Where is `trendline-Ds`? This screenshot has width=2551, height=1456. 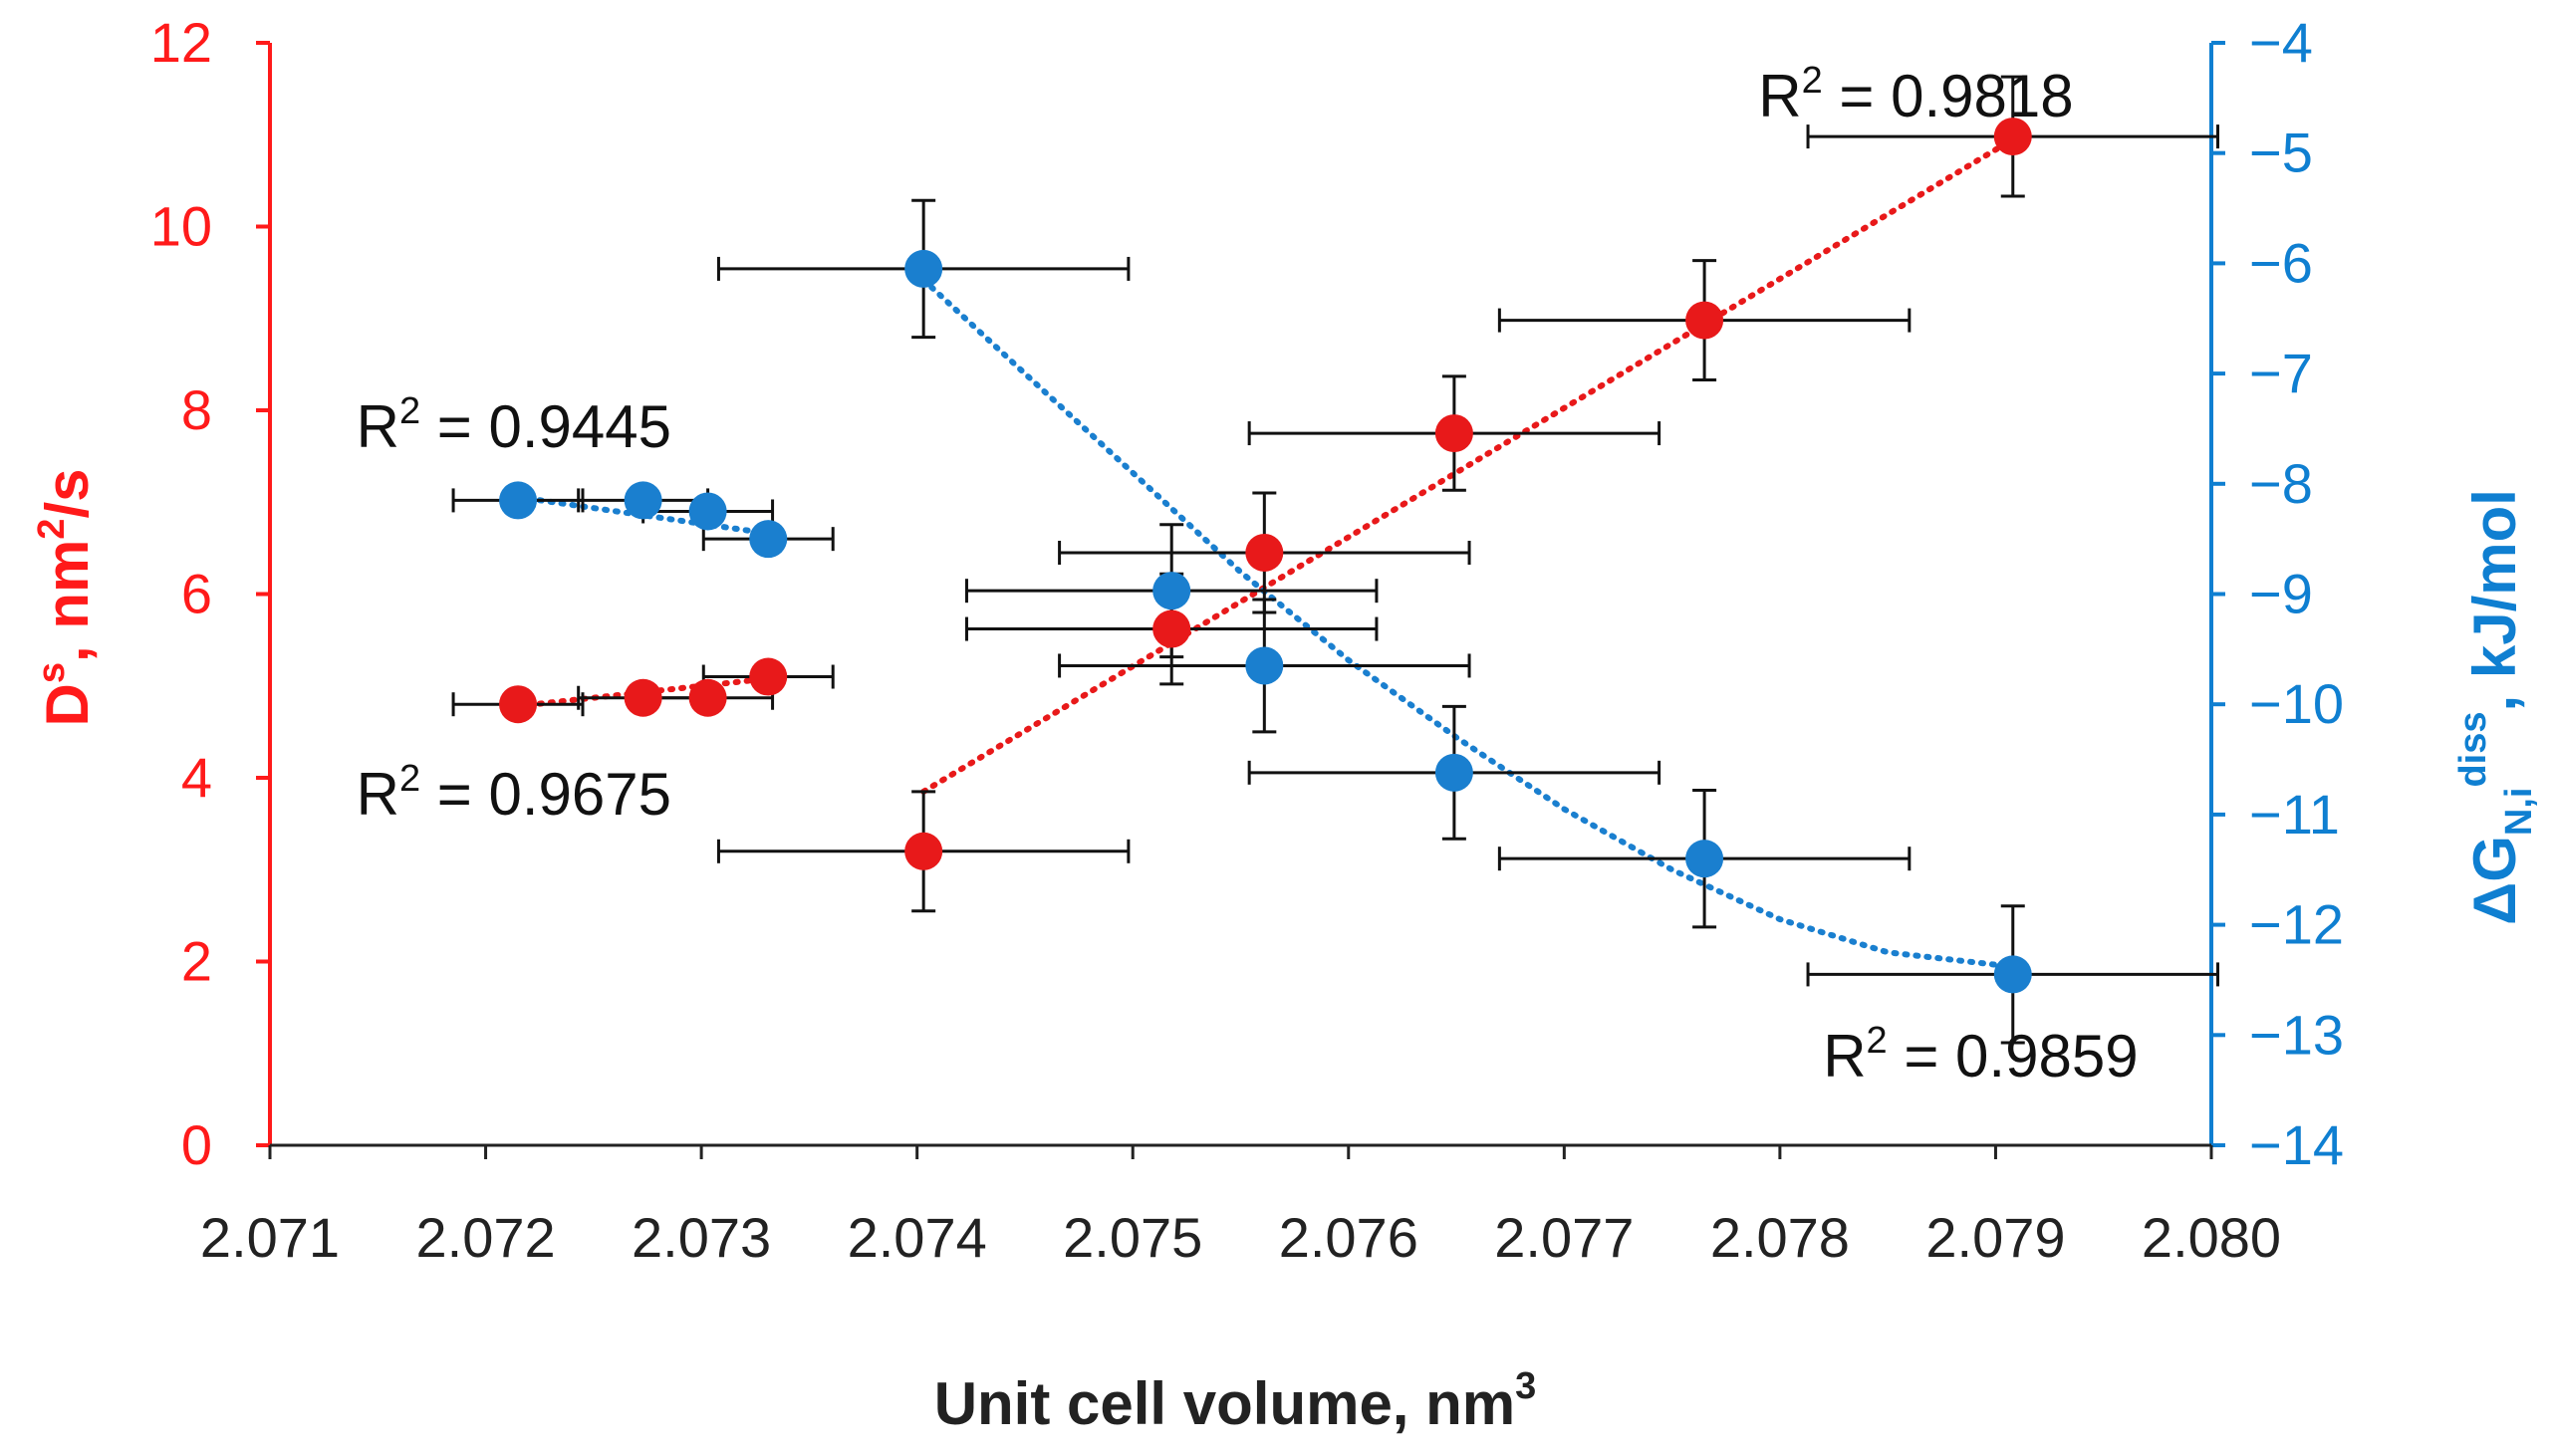
trendline-Ds is located at coordinates (643, 692).